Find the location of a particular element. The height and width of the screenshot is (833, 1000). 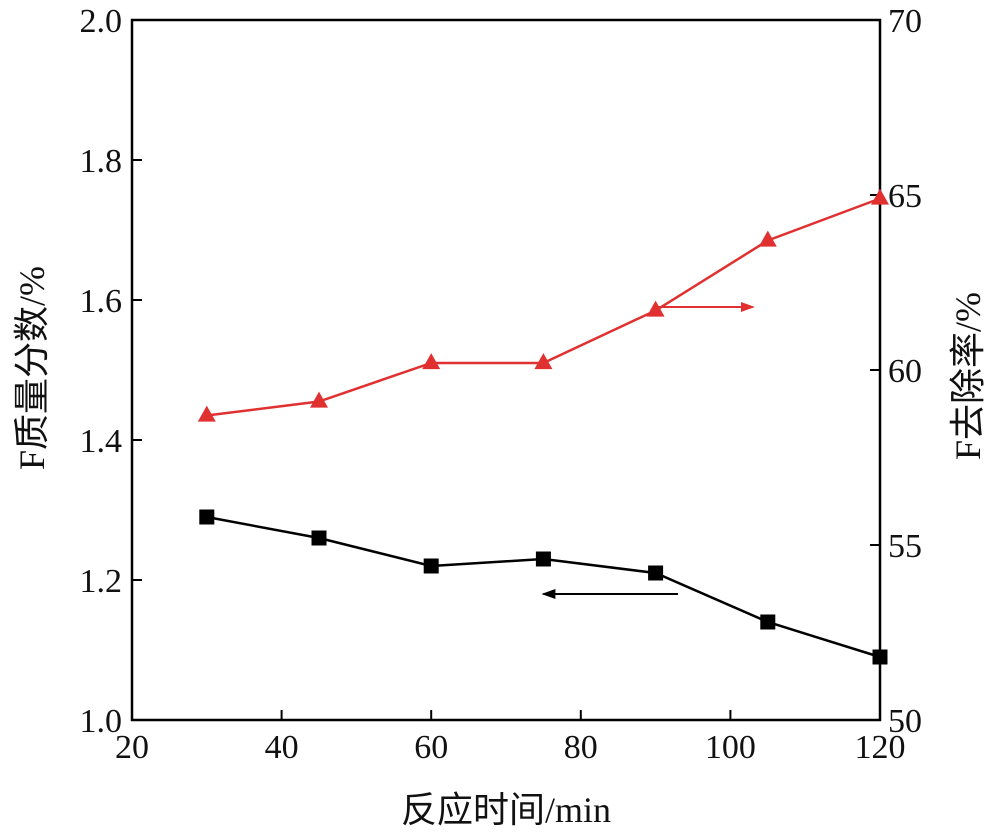

annotation-layer is located at coordinates (648, 450).